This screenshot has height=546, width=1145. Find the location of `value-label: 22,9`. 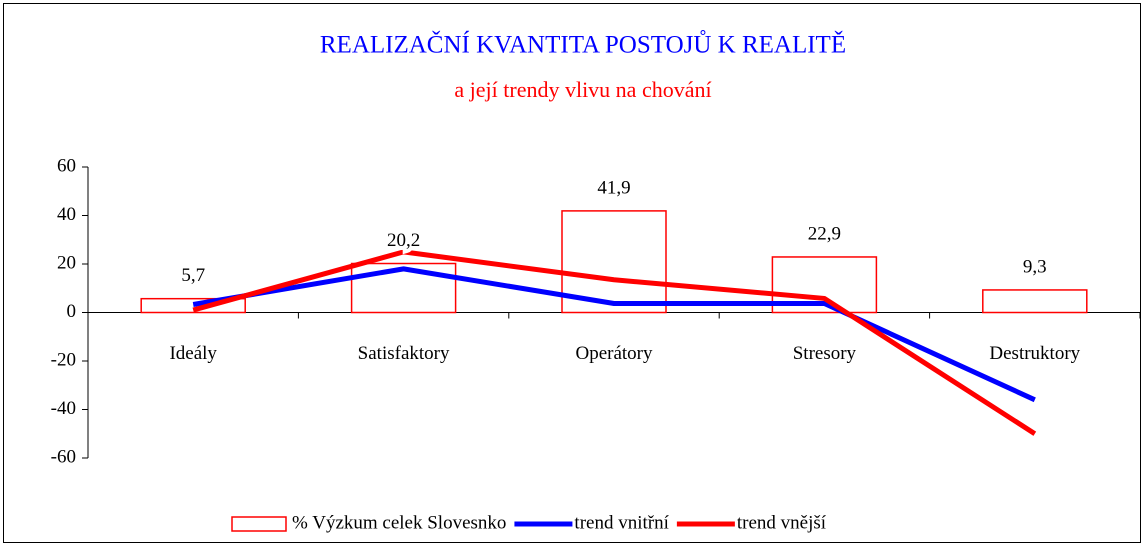

value-label: 22,9 is located at coordinates (824, 233).